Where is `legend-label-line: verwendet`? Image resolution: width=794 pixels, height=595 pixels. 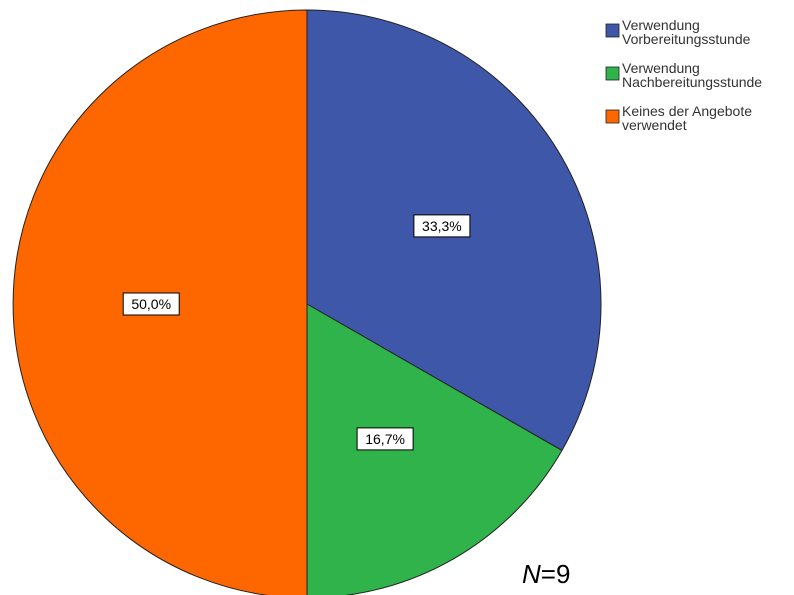
legend-label-line: verwendet is located at coordinates (654, 125).